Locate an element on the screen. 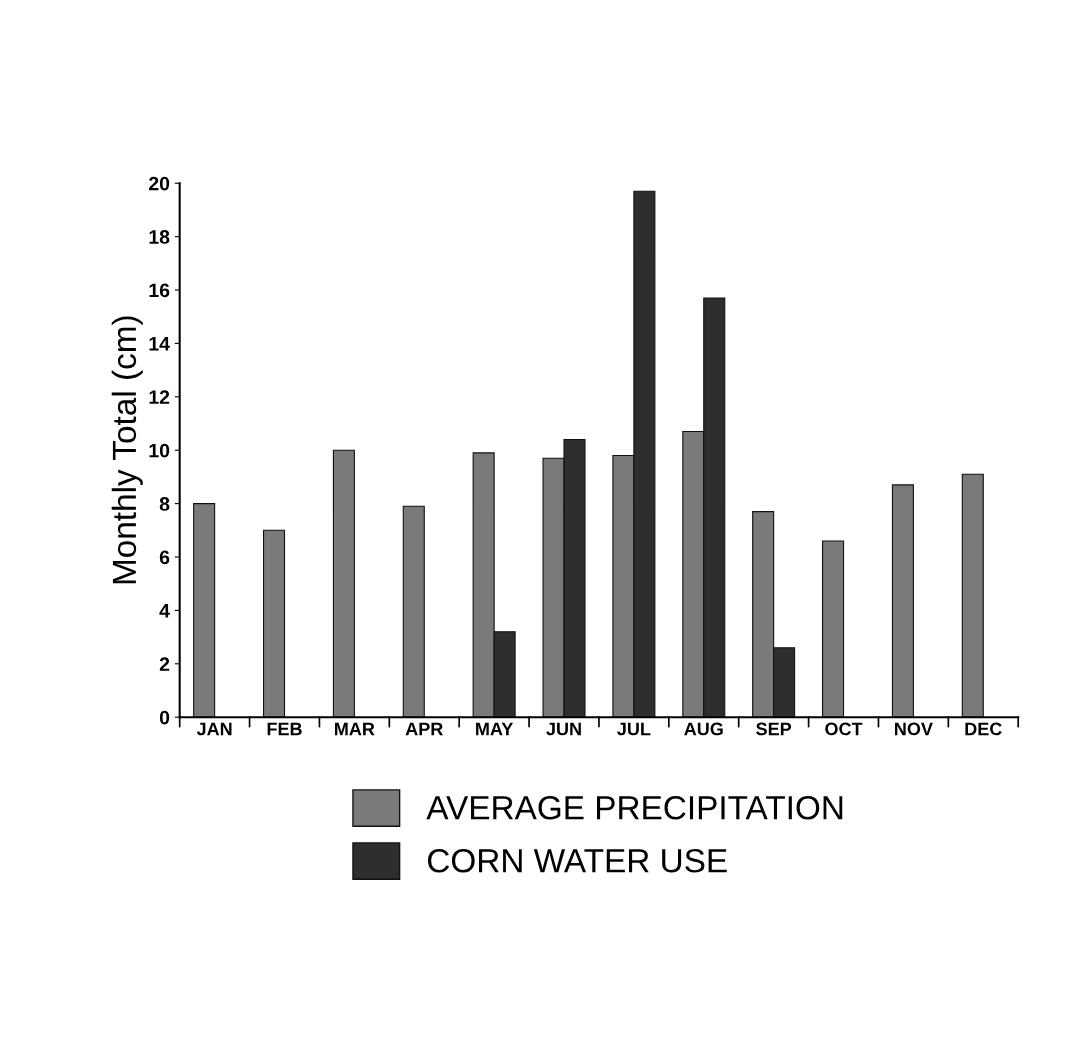  y-axis-title: Monthly Total (cm) is located at coordinates (127, 450).